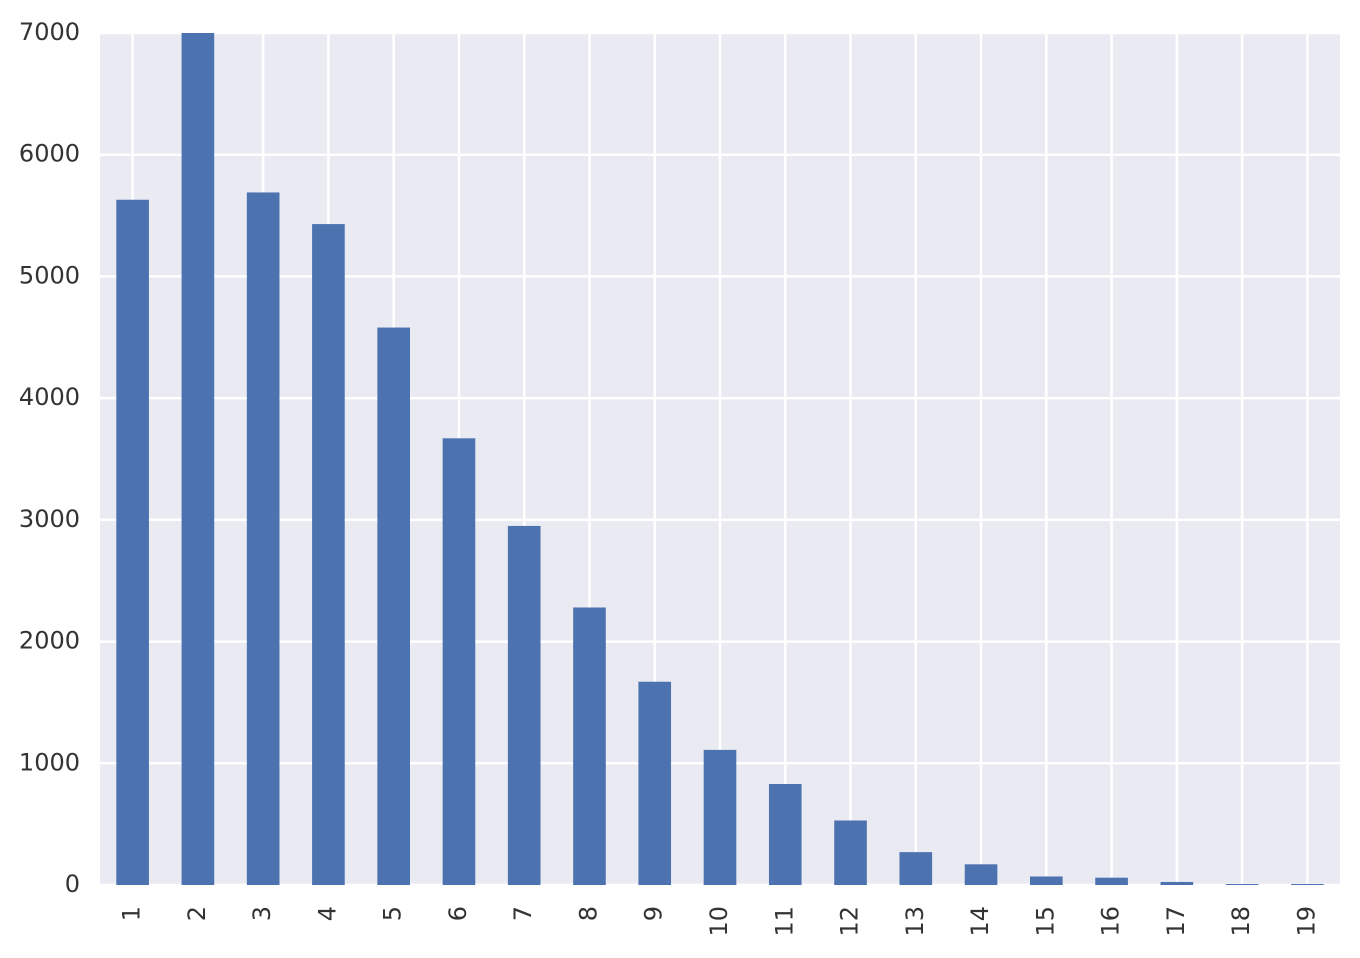  I want to click on x-tick-label: 3, so click(262, 913).